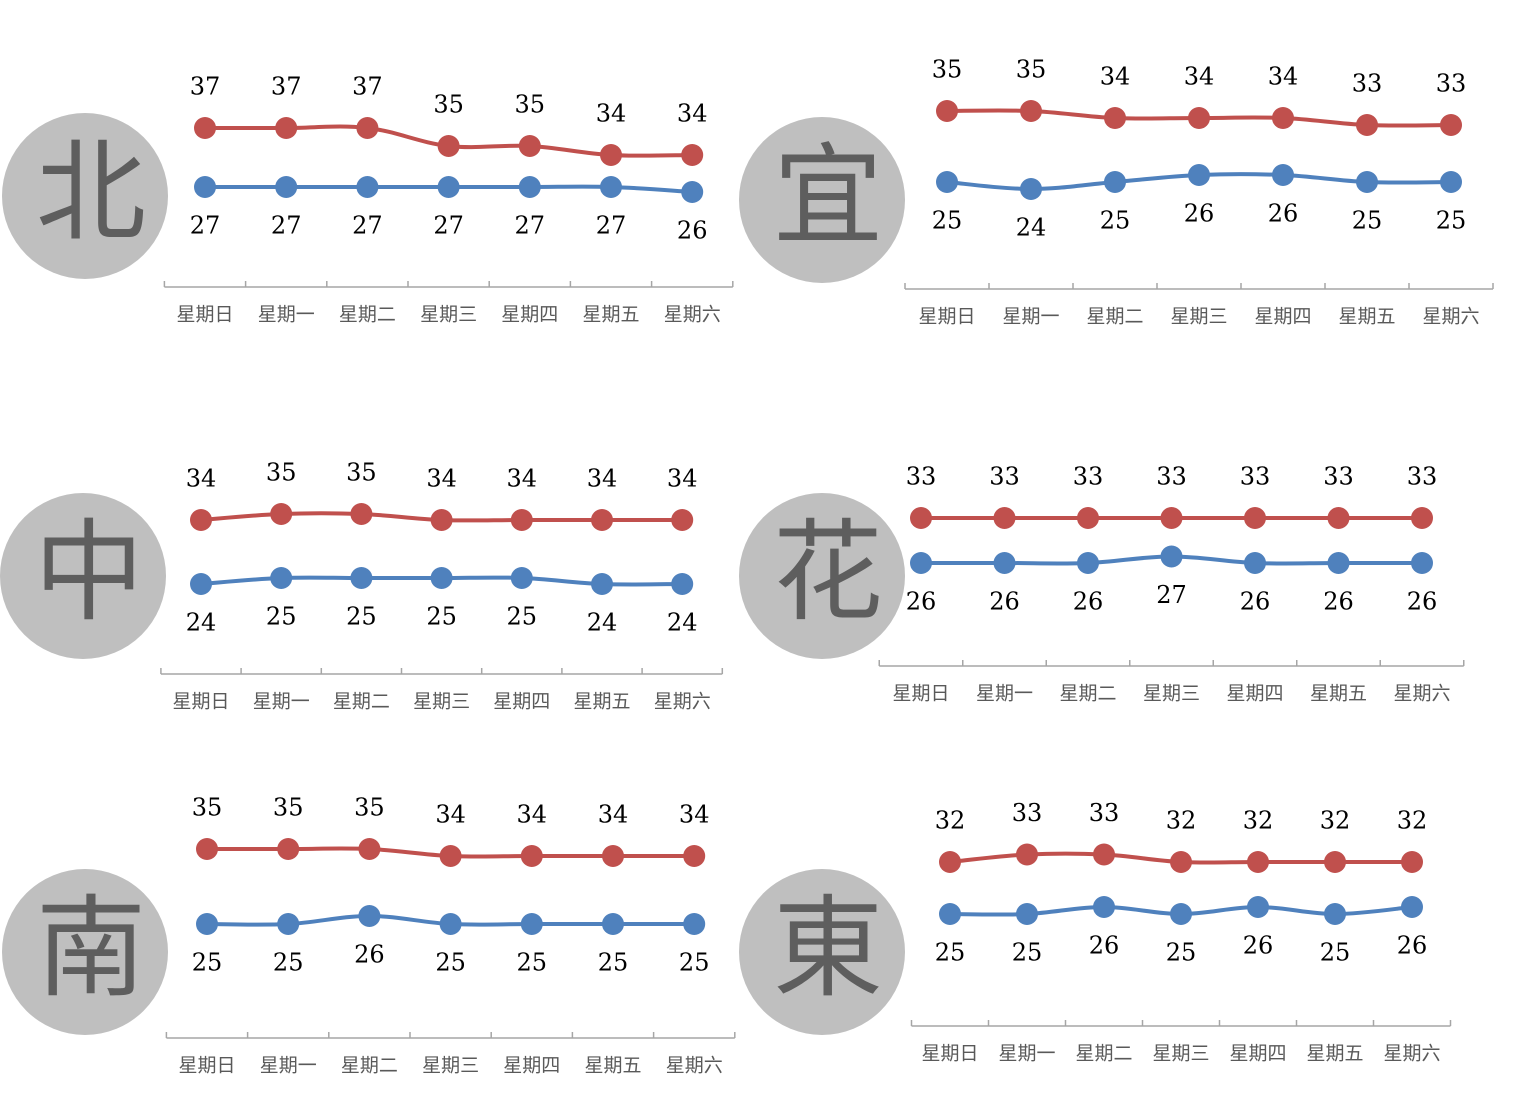 The width and height of the screenshot is (1522, 1106). Describe the element at coordinates (1282, 317) in the screenshot. I see `x-tick-label: 星期四` at that location.